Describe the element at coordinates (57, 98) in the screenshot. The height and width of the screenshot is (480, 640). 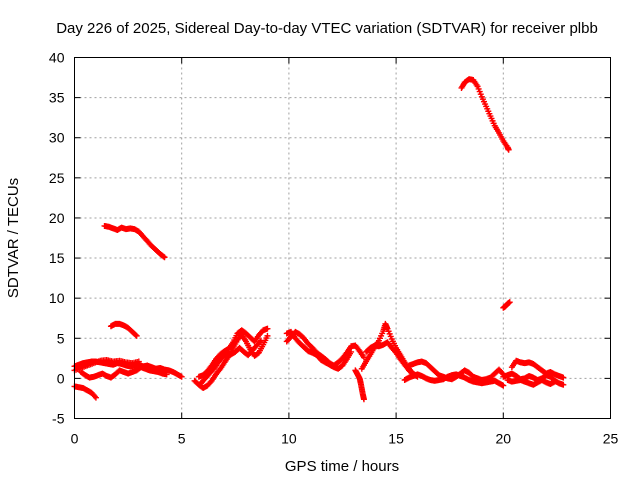
I see `y-tick-label: 35` at that location.